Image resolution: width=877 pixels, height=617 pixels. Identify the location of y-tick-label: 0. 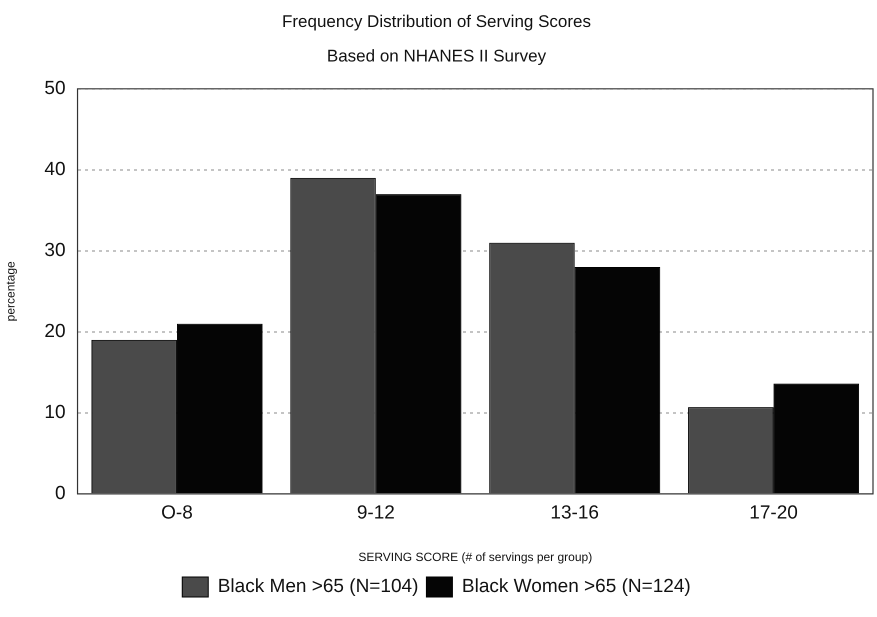
(60, 493).